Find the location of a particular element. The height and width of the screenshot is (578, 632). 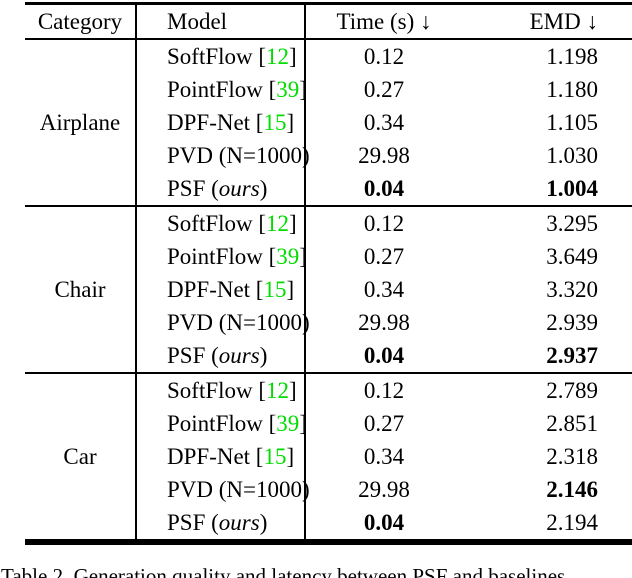

table-header-row: Category Model Time (s) ↓ EMD ↓ is located at coordinates (328, 22).